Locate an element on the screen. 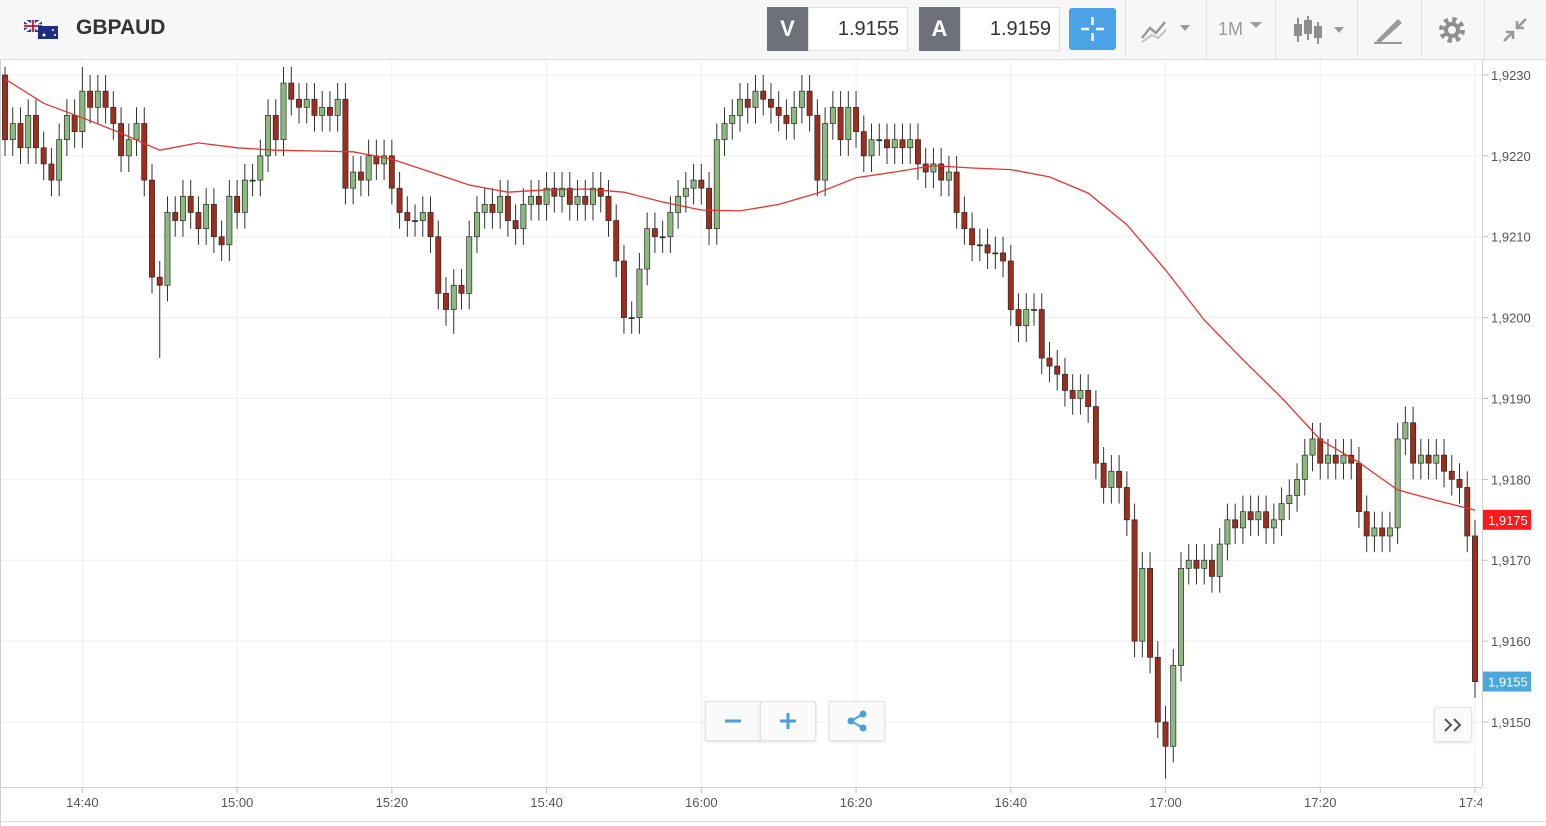  settings-button is located at coordinates (1452, 30).